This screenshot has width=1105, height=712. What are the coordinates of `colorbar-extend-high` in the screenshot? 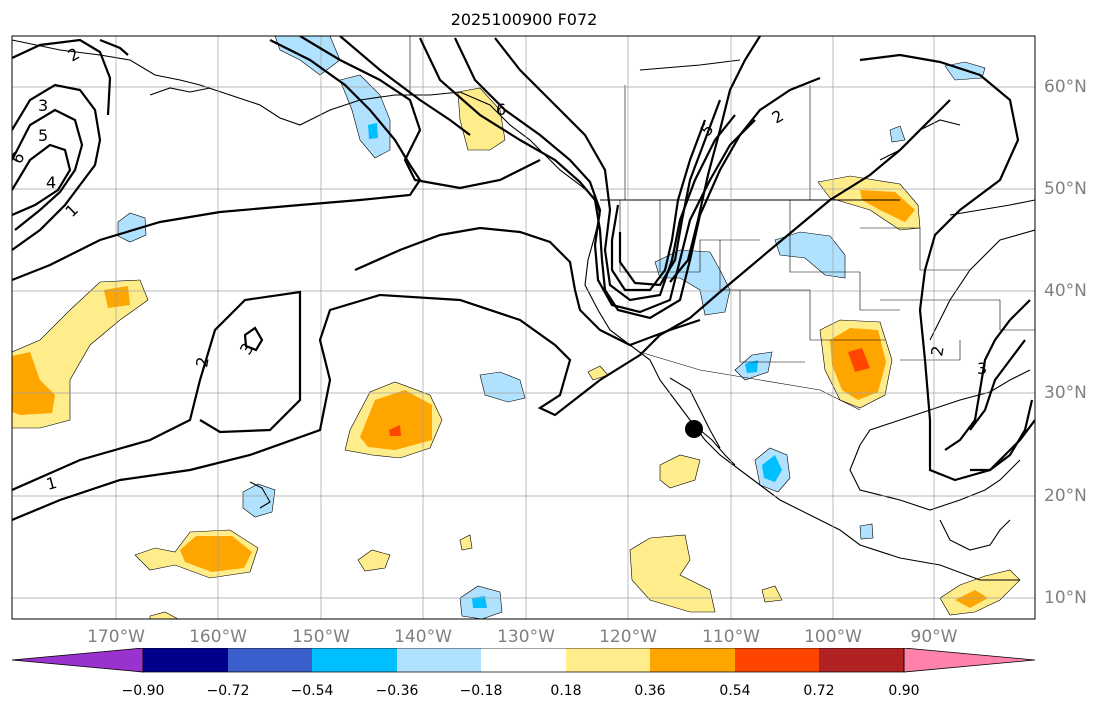 It's located at (969, 660).